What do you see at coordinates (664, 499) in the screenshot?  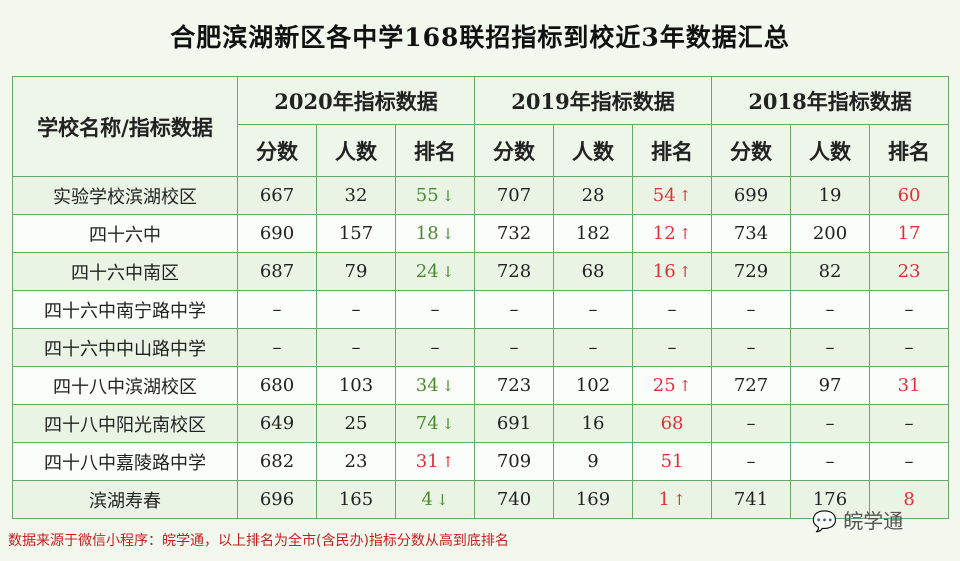 I see `rank-value: 1` at bounding box center [664, 499].